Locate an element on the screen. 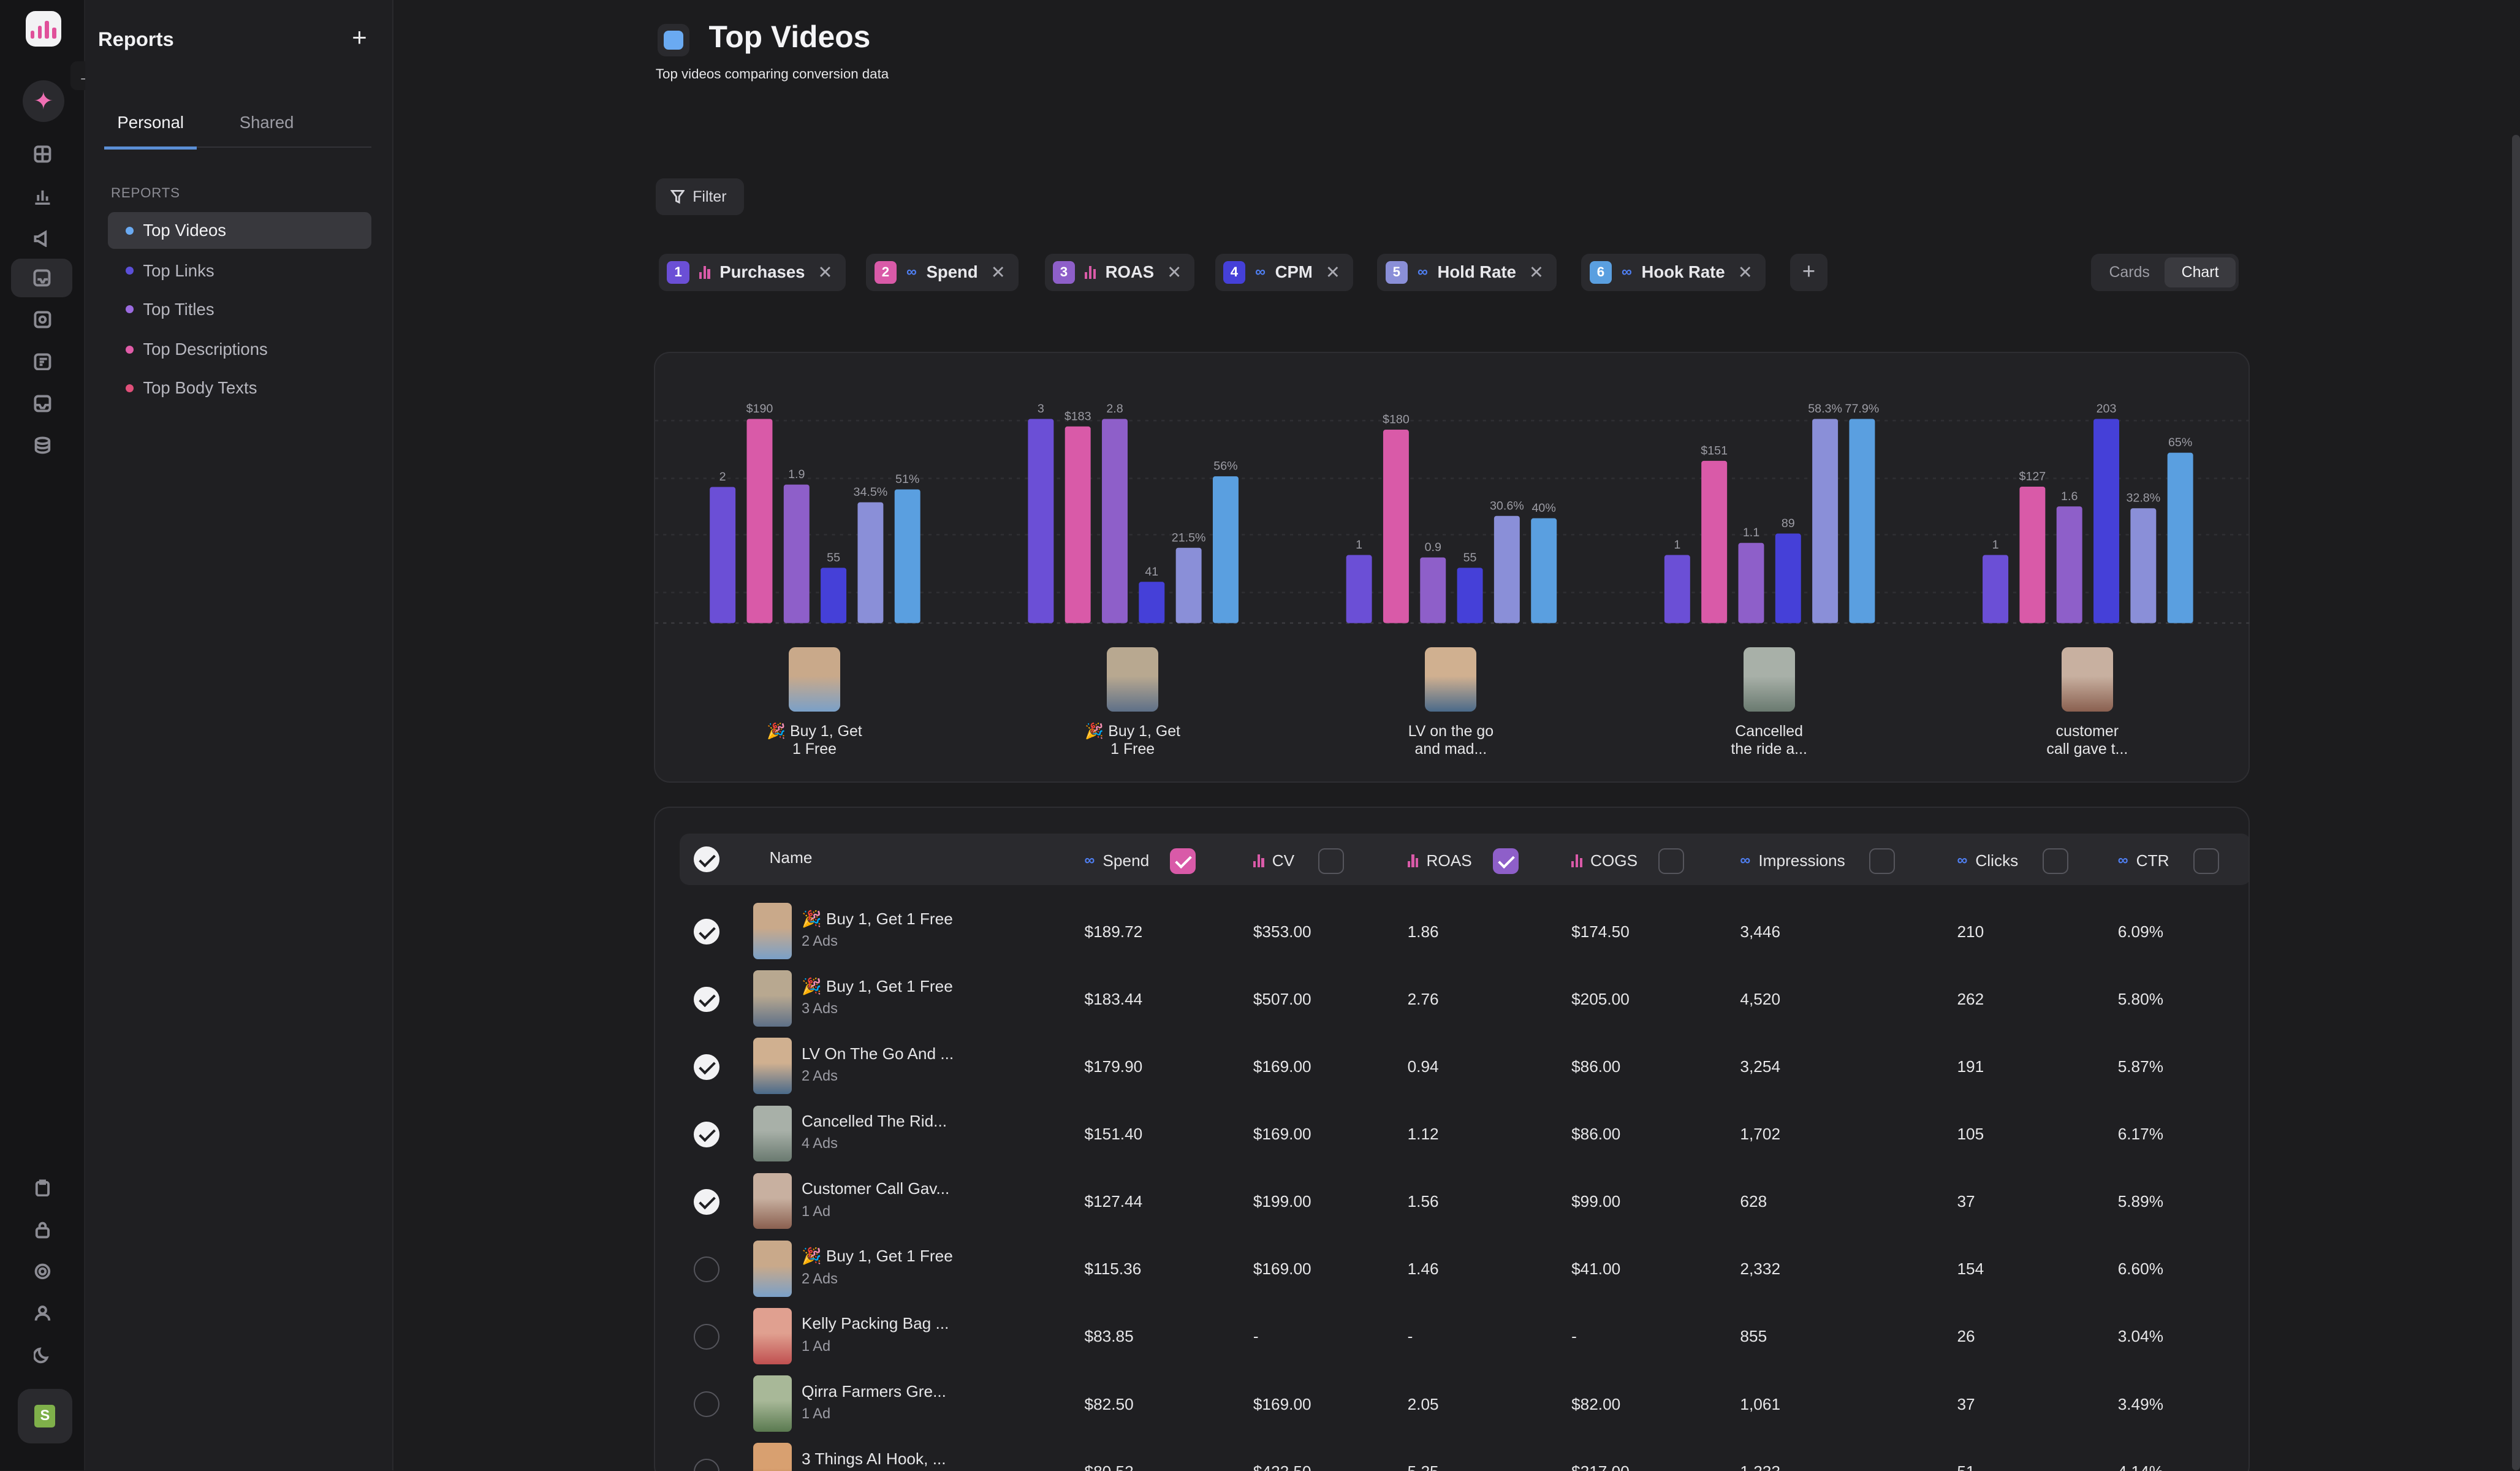  database-icon is located at coordinates (43, 445).